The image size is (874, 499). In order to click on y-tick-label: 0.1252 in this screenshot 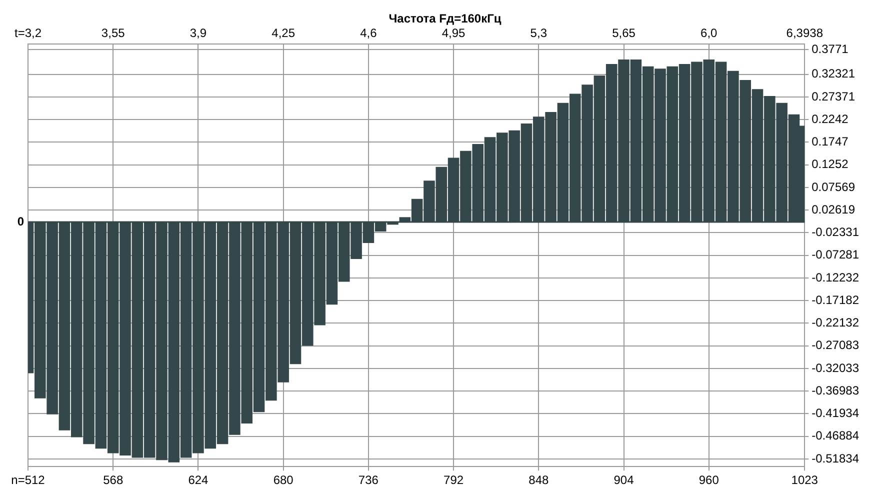, I will do `click(830, 164)`.